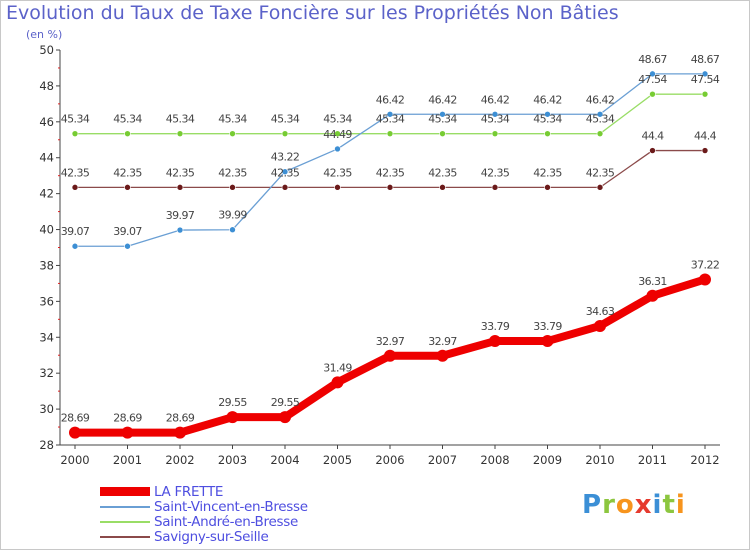  What do you see at coordinates (669, 505) in the screenshot?
I see `logo-letter: t` at bounding box center [669, 505].